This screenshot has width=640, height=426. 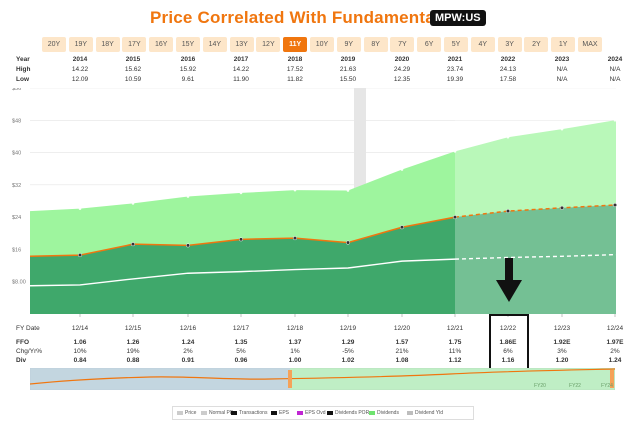 I want to click on period-button-9y: 9Y, so click(x=348, y=44).